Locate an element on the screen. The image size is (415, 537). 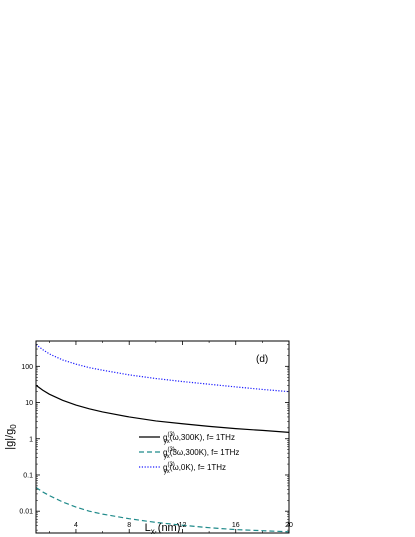
x-axis-title: Lx (nm) is located at coordinates (163, 529).